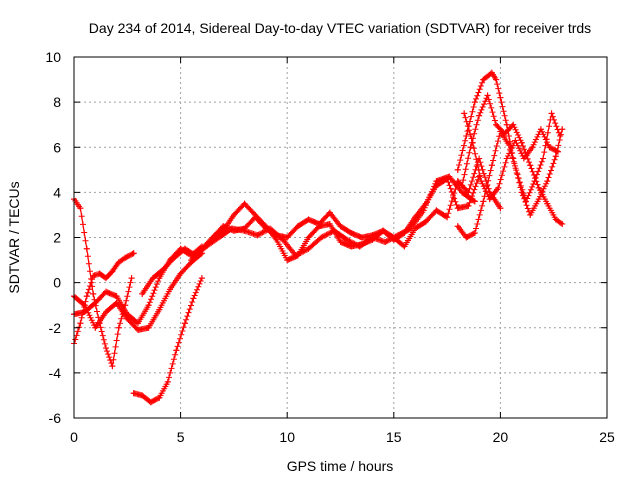 This screenshot has height=480, width=640. What do you see at coordinates (57, 147) in the screenshot?
I see `y-tick-label: 6` at bounding box center [57, 147].